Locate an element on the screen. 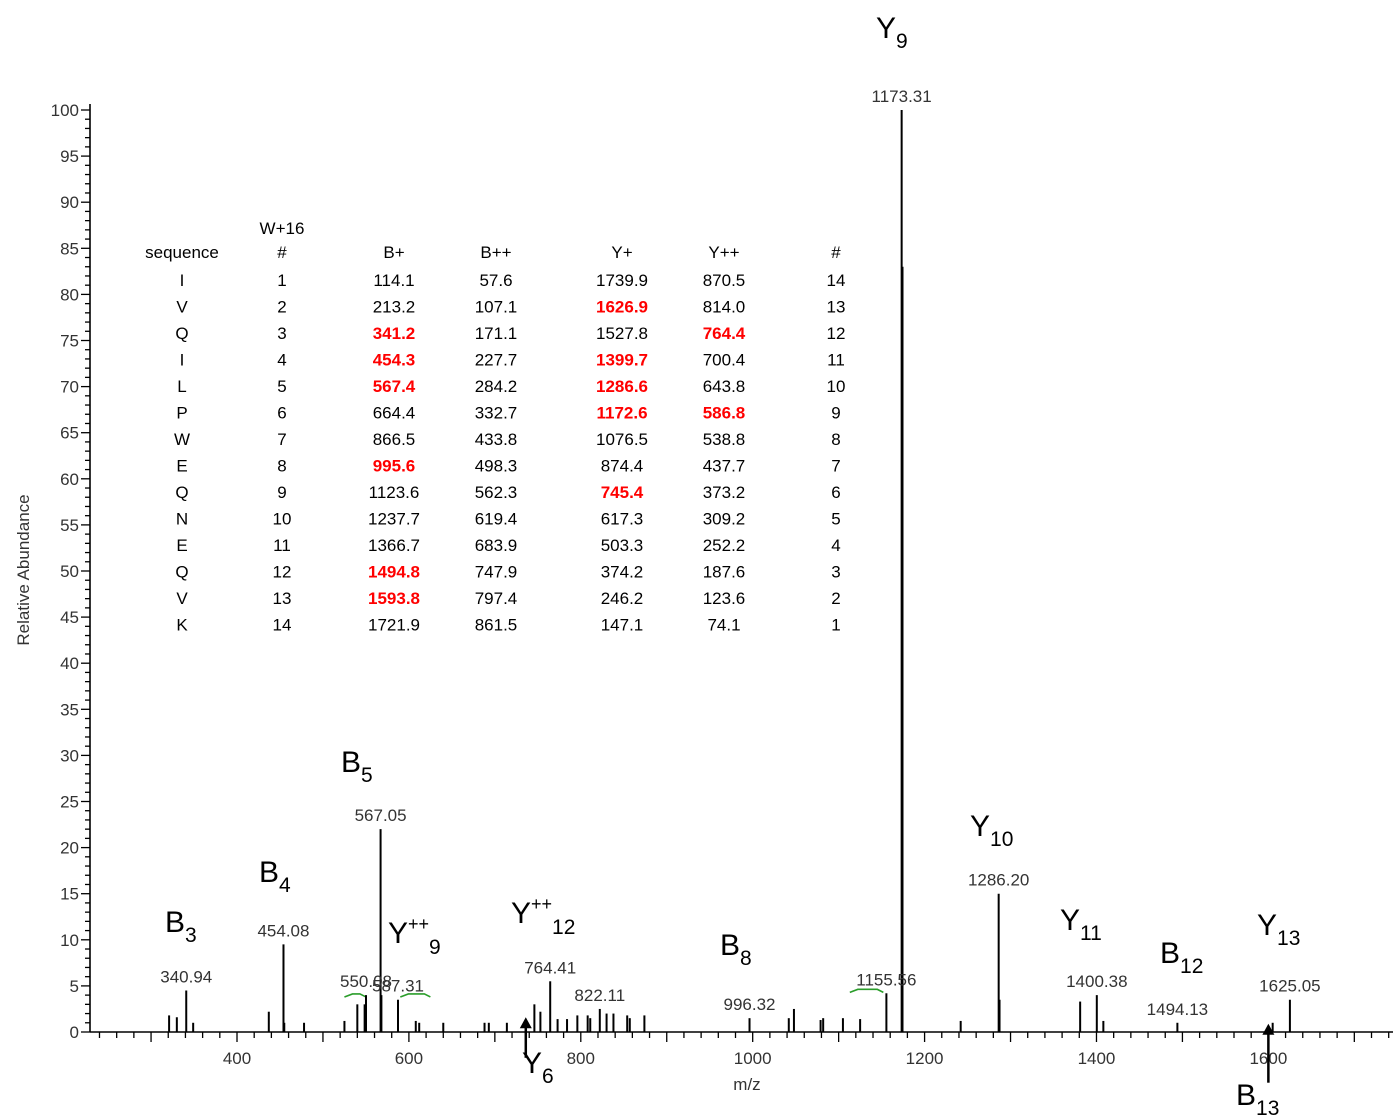 The width and height of the screenshot is (1393, 1118). y-axis-title: Relative Abundance is located at coordinates (23, 569).